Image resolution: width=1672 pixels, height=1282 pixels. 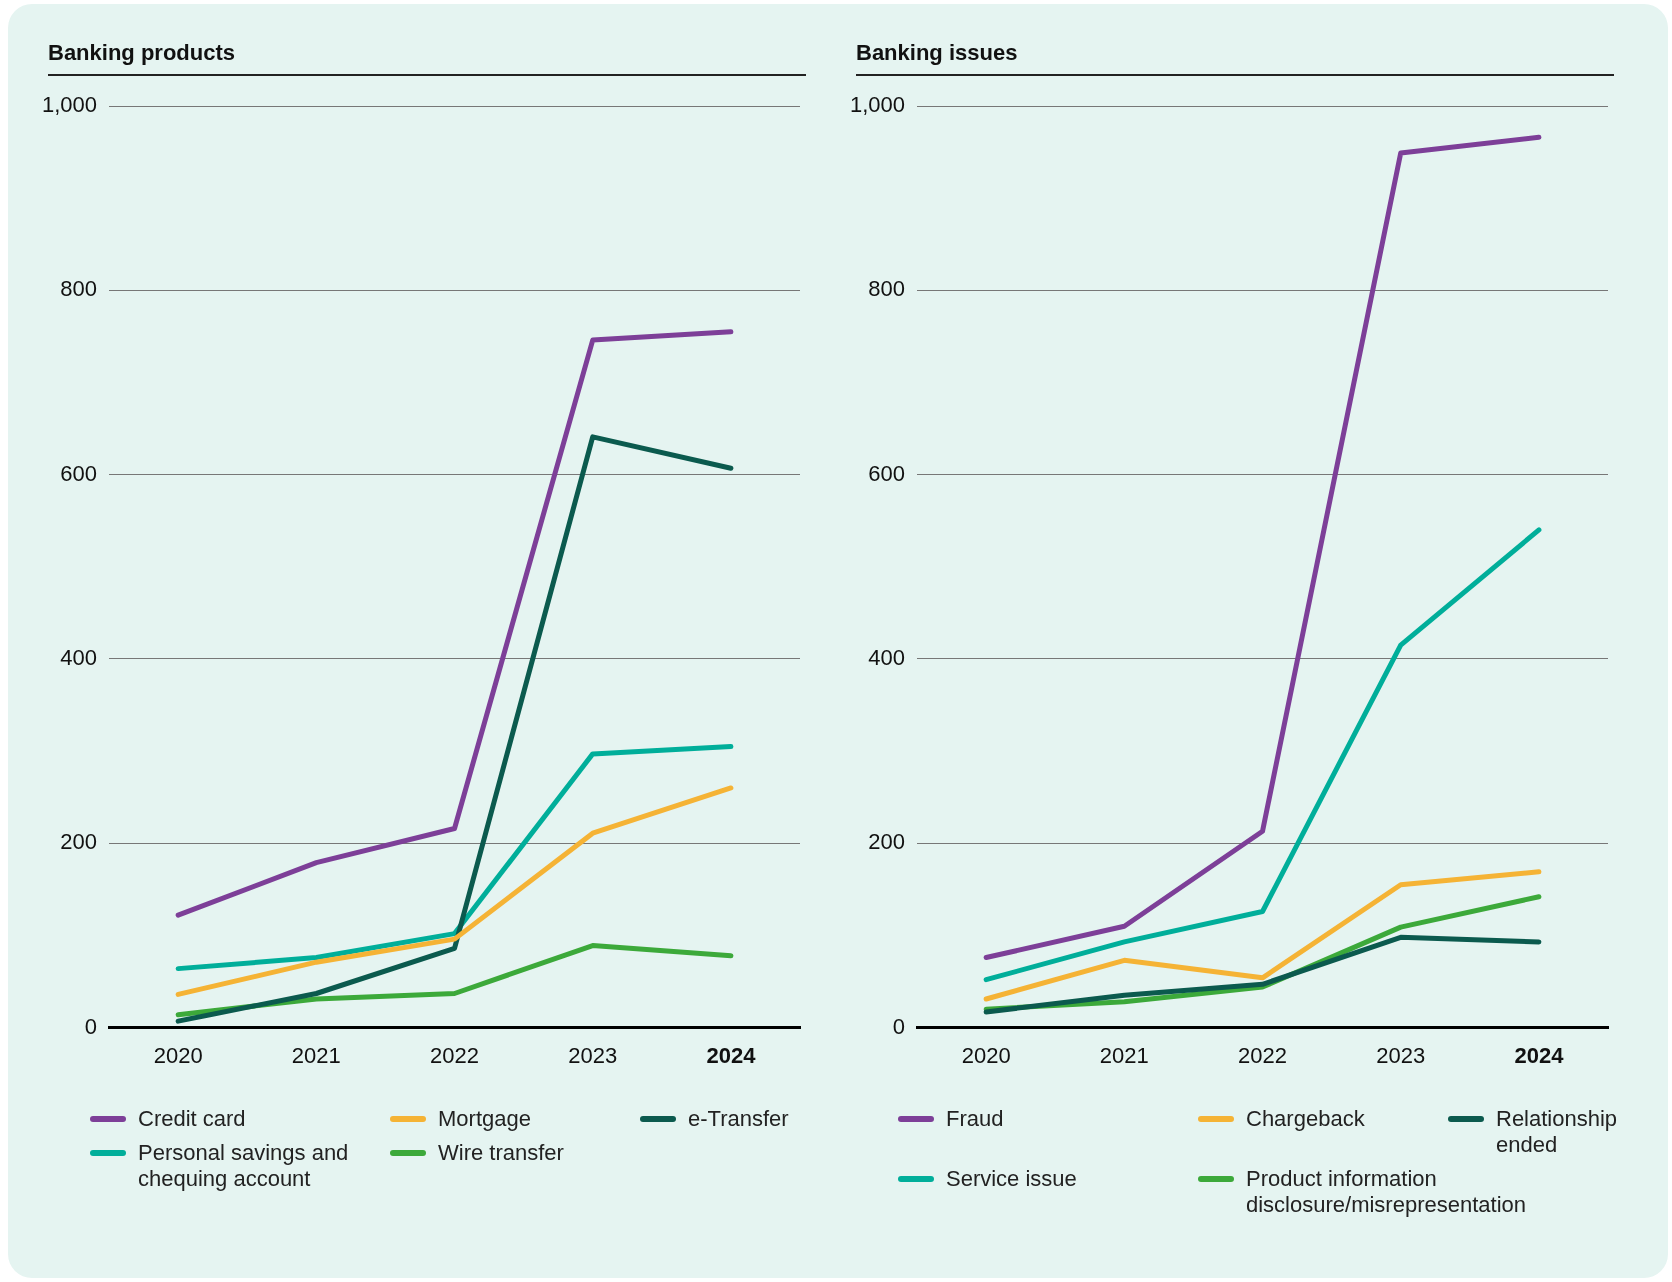 What do you see at coordinates (738, 1119) in the screenshot?
I see `legend-label: e-Transfer` at bounding box center [738, 1119].